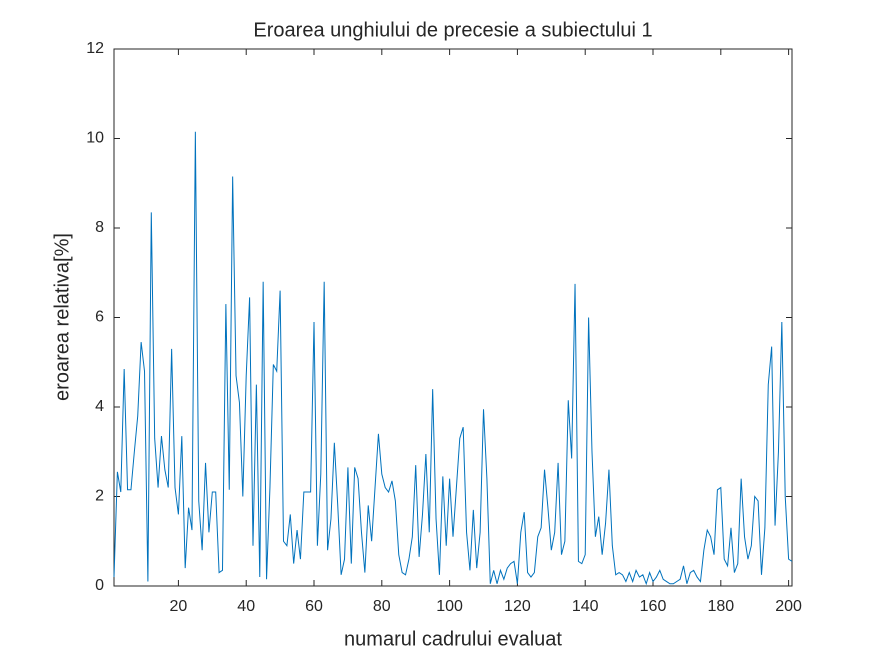 This screenshot has width=875, height=656. Describe the element at coordinates (246, 606) in the screenshot. I see `x-tick-label: 40` at that location.